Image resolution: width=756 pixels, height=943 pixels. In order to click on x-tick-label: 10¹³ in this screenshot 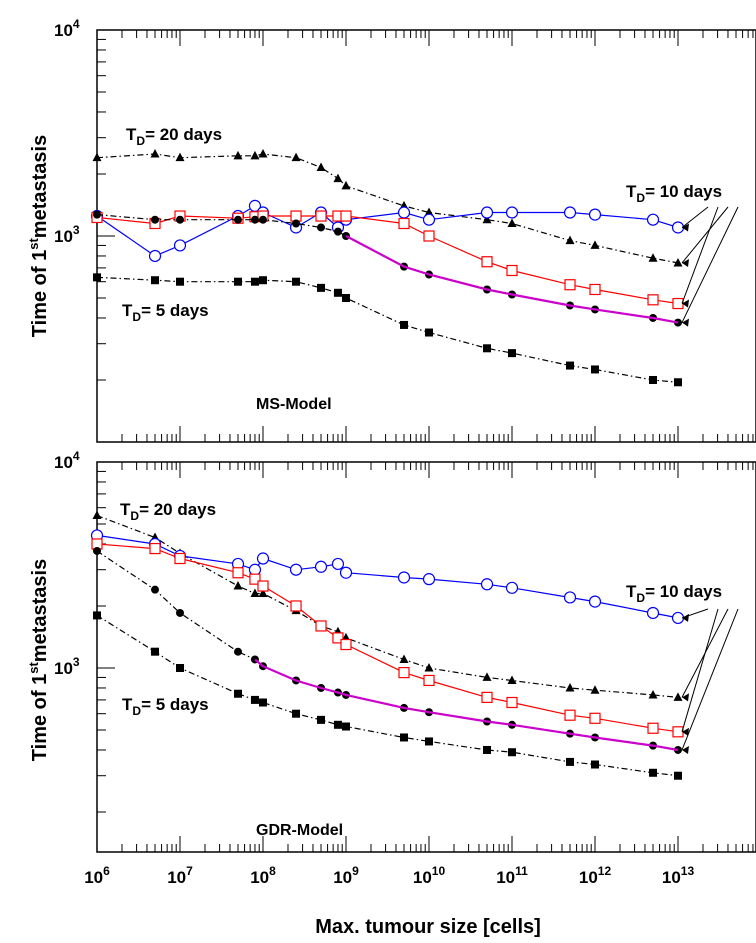, I will do `click(678, 875)`.